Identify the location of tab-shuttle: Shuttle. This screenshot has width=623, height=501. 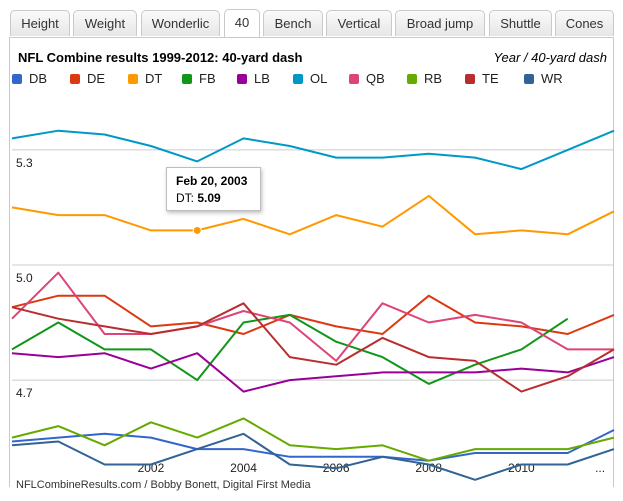
(520, 23).